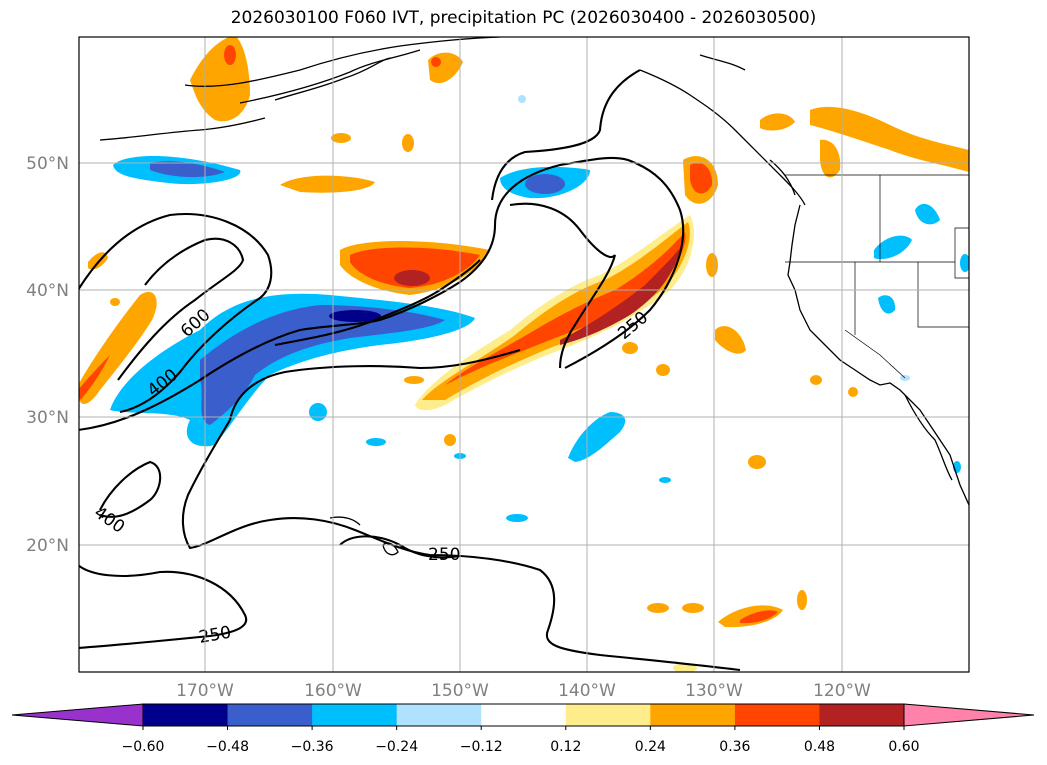 This screenshot has width=1047, height=765. I want to click on lat-label: 30°N, so click(47, 418).